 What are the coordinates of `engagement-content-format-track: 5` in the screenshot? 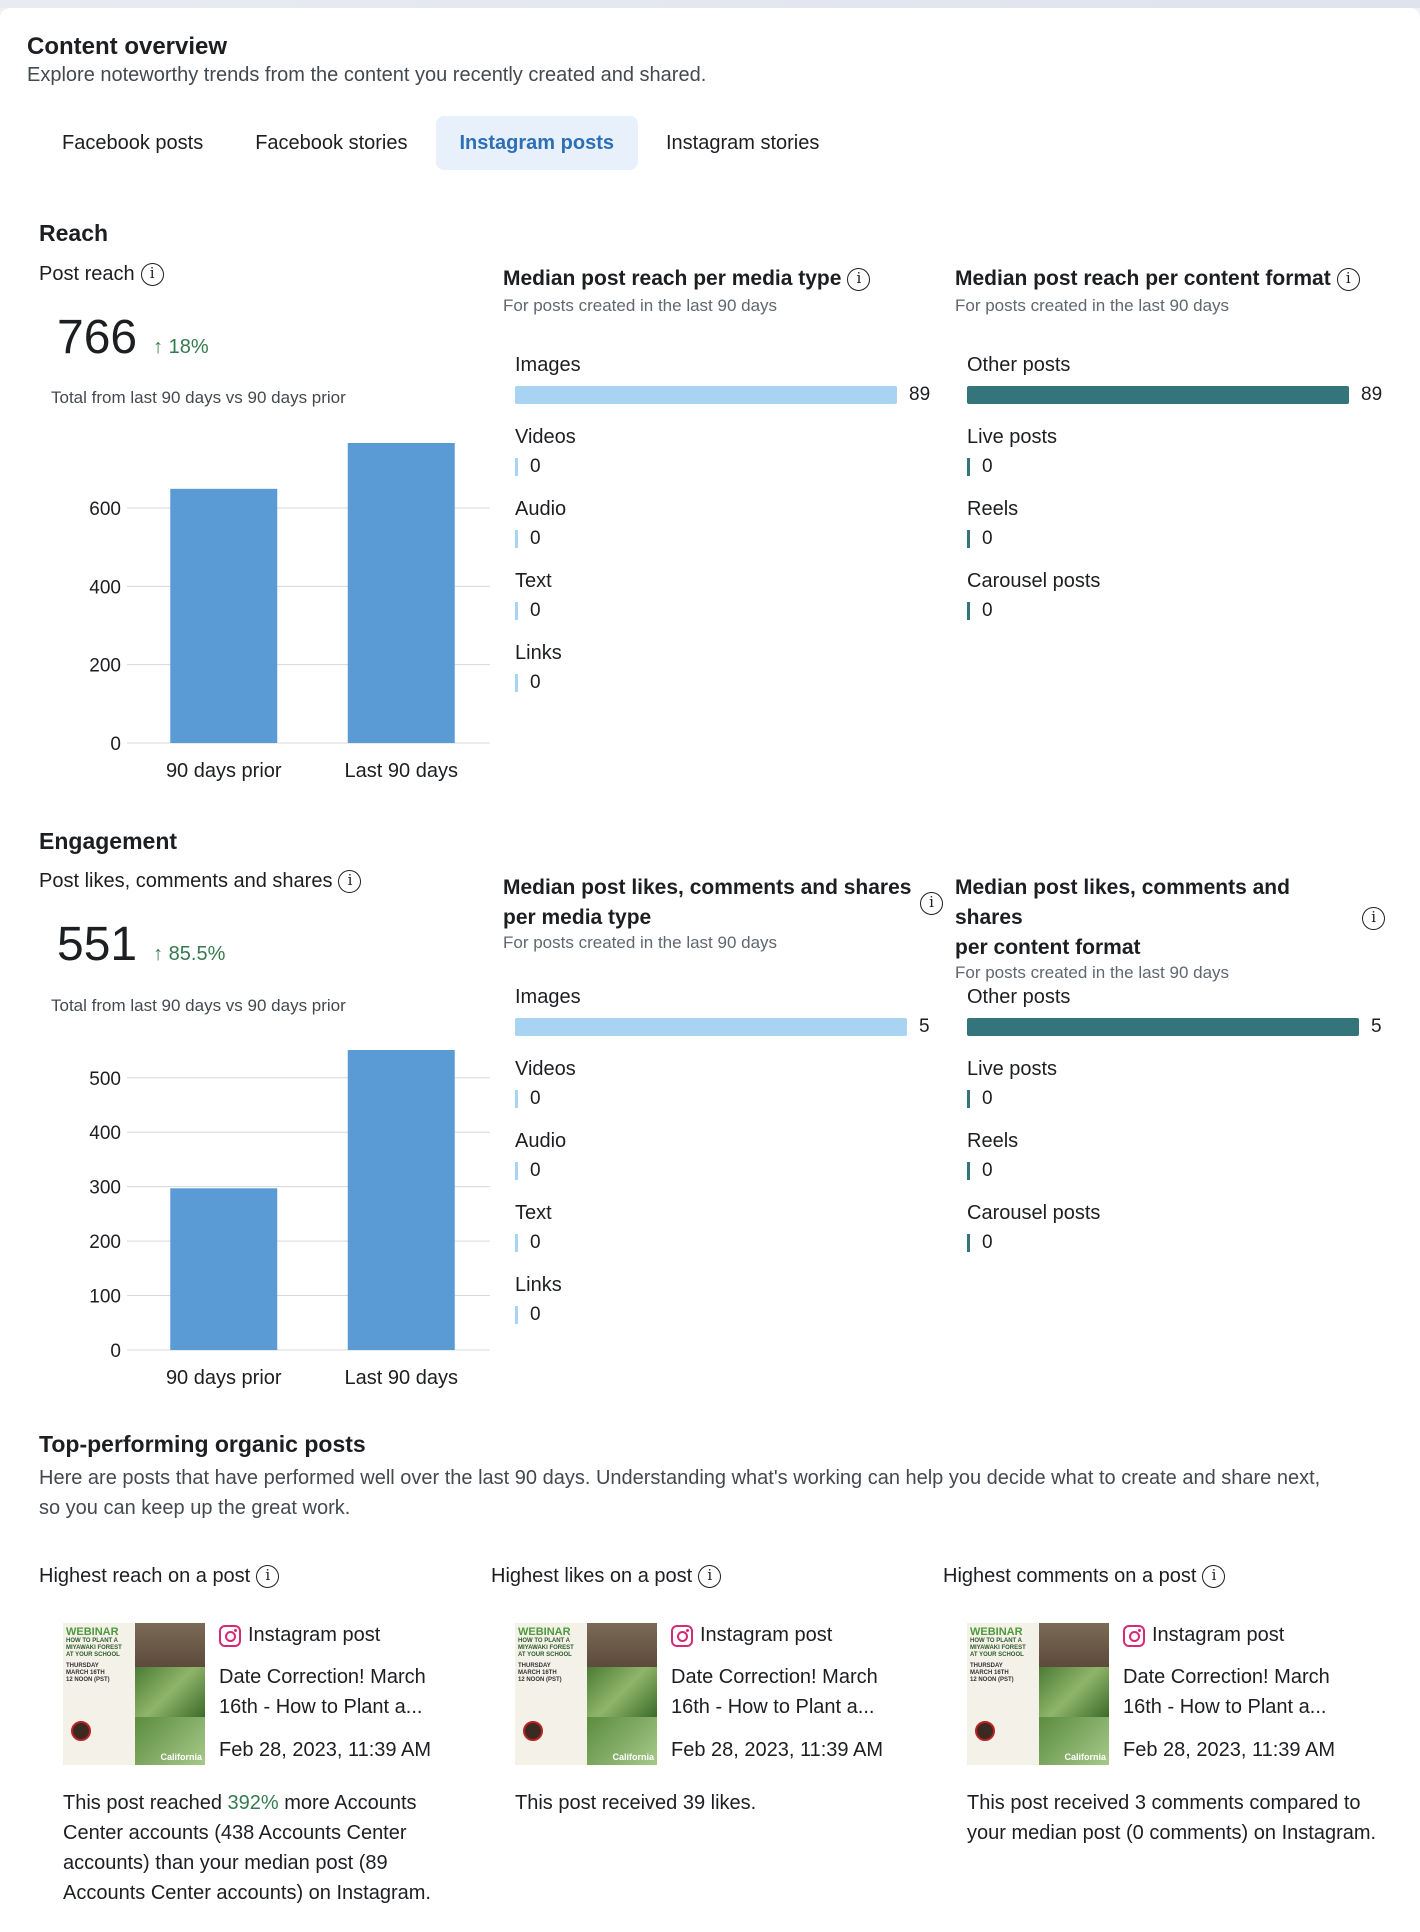 It's located at (1187, 1027).